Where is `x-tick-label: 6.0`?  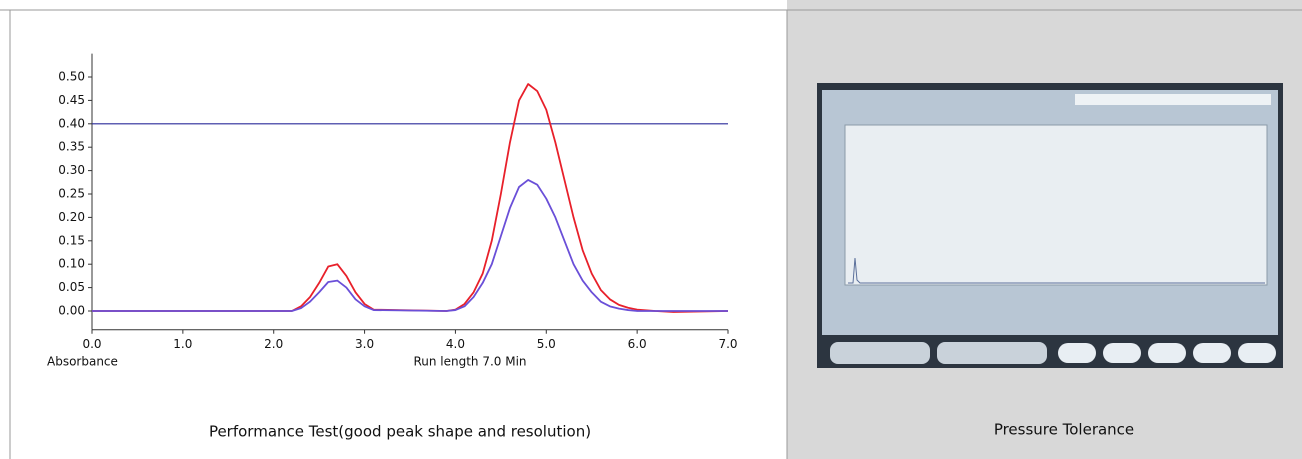 x-tick-label: 6.0 is located at coordinates (637, 344).